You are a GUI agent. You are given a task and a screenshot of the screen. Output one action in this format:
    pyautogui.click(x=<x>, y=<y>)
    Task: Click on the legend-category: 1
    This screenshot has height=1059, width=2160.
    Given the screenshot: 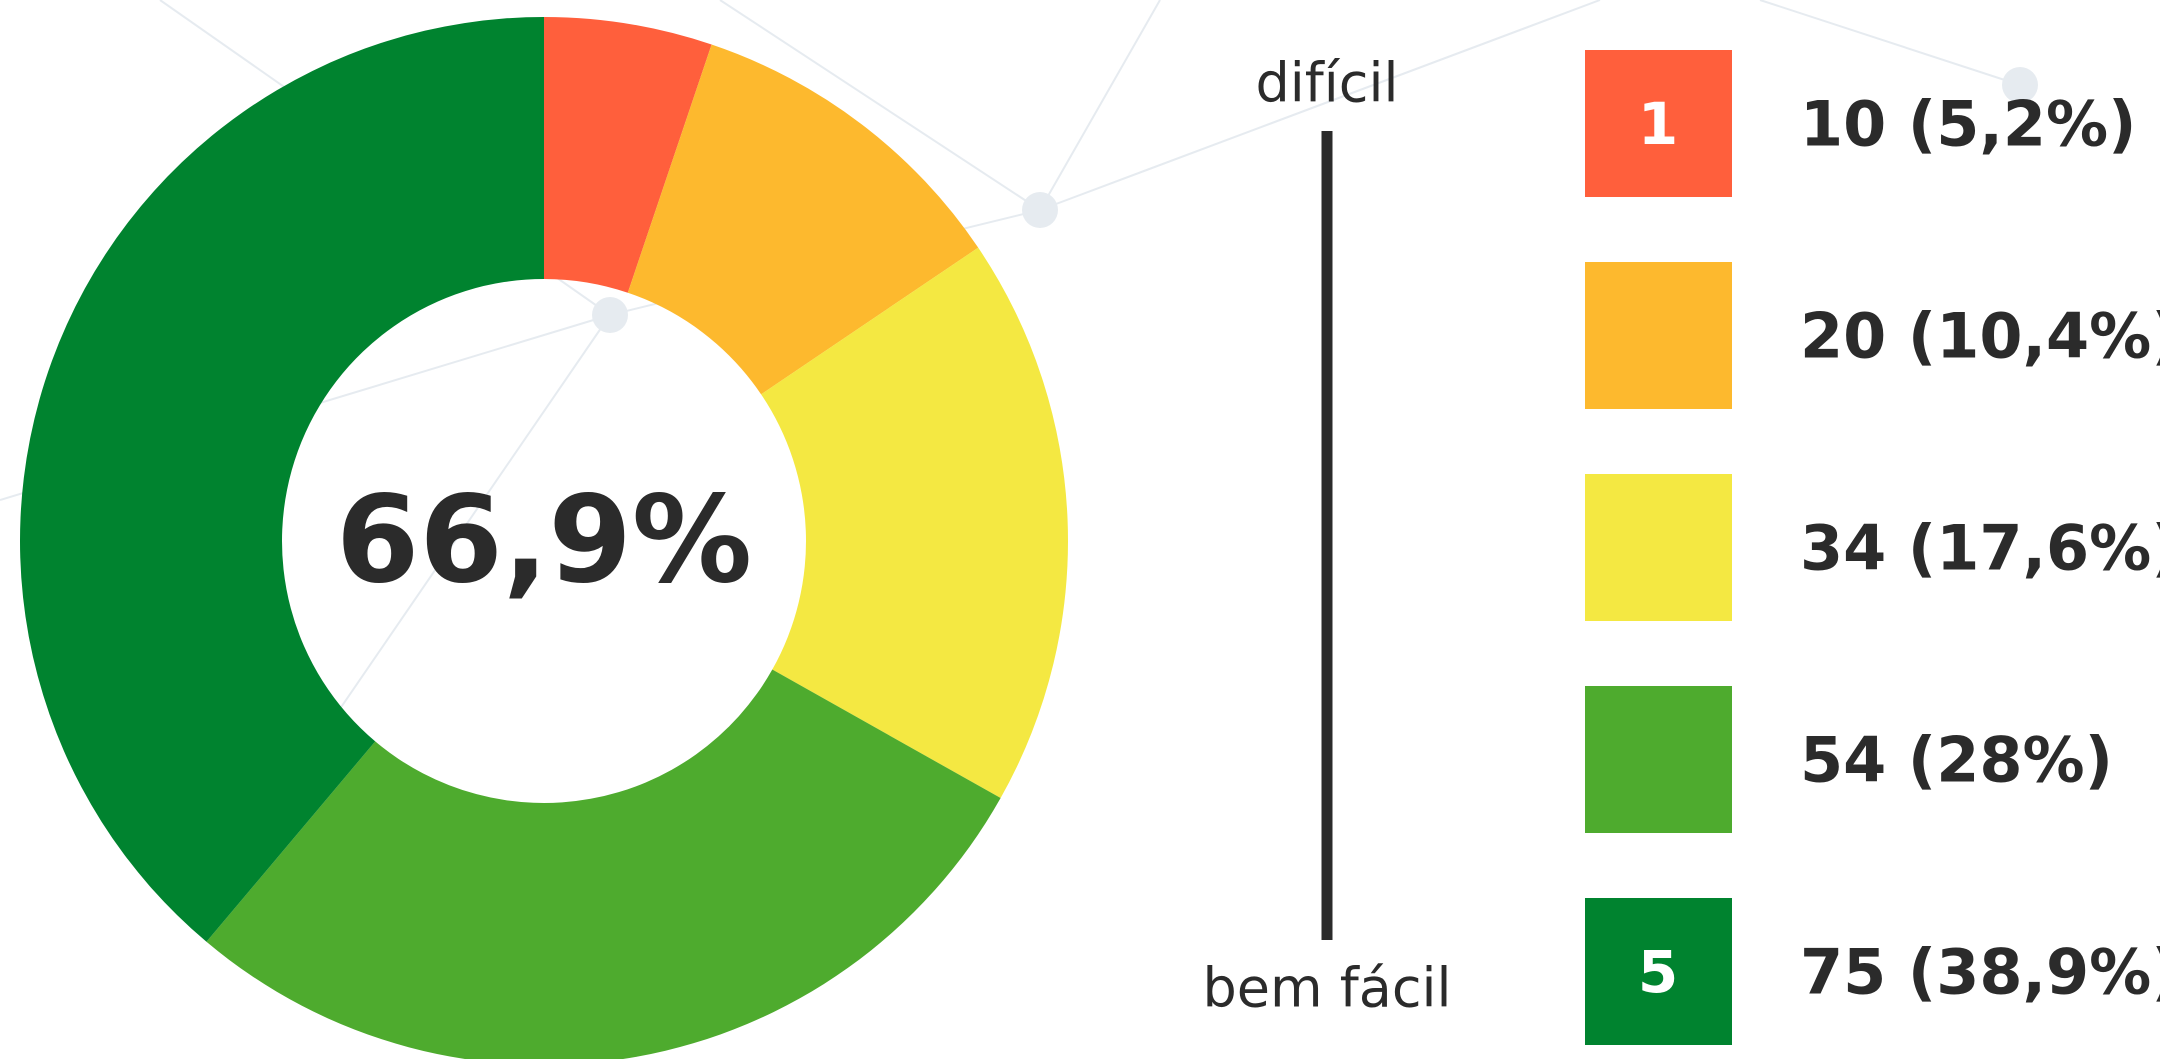 What is the action you would take?
    pyautogui.click(x=1658, y=124)
    